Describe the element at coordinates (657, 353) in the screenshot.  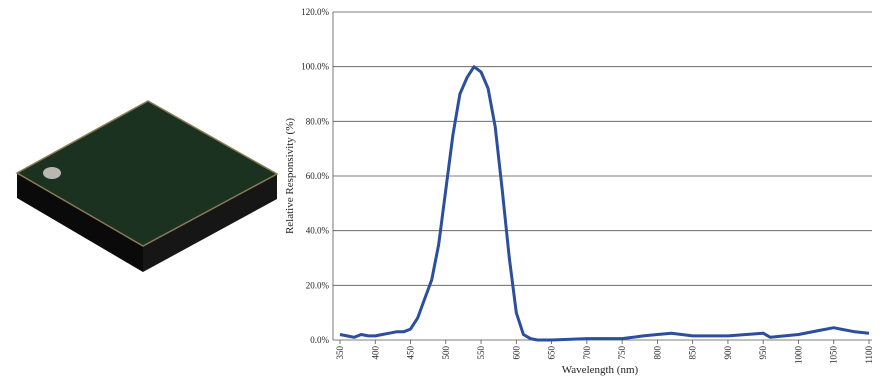
I see `x-tick-label: 800` at that location.